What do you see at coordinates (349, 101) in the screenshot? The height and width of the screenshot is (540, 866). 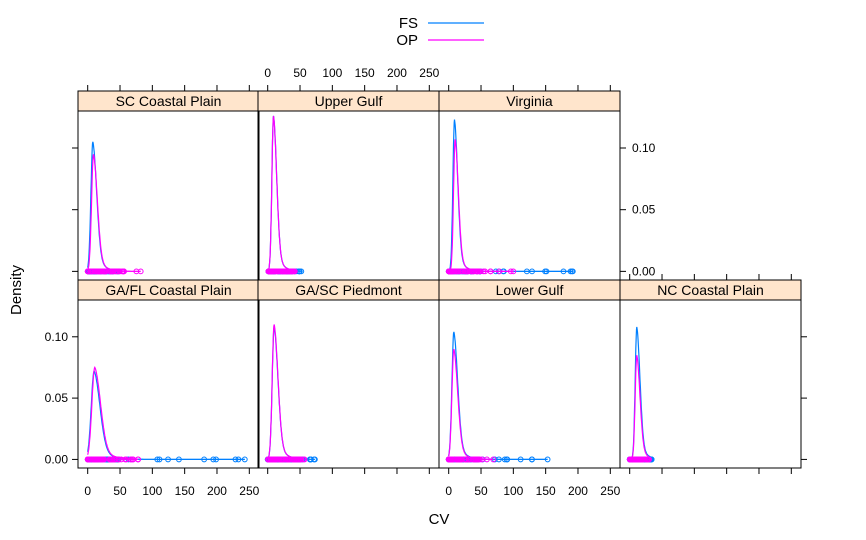 I see `panel-strip-label: Upper Gulf` at bounding box center [349, 101].